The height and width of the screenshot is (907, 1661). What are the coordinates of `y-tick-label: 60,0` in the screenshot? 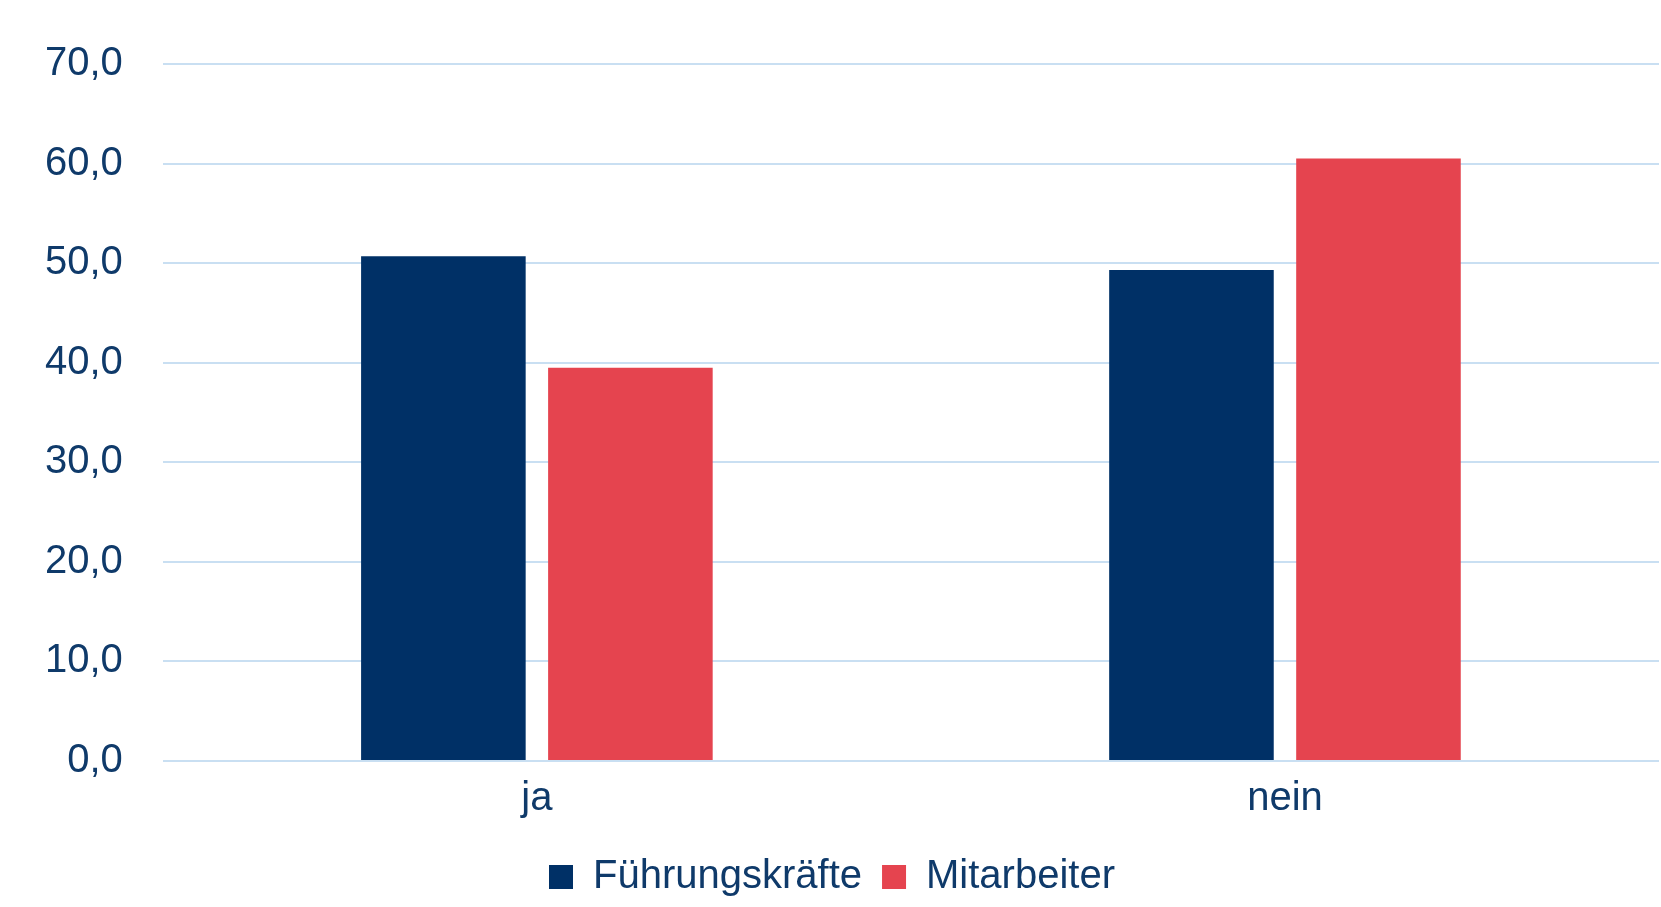 It's located at (83, 160).